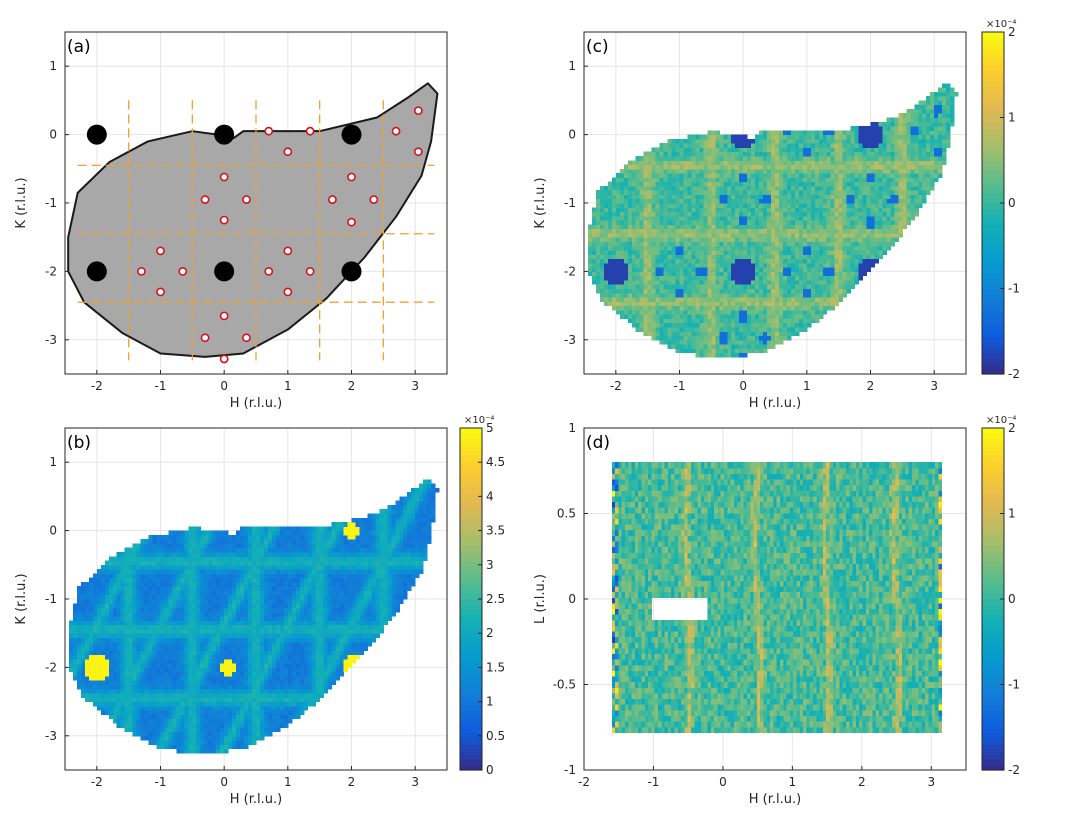 This screenshot has height=816, width=1080. I want to click on y-tick-label: -3, so click(570, 340).